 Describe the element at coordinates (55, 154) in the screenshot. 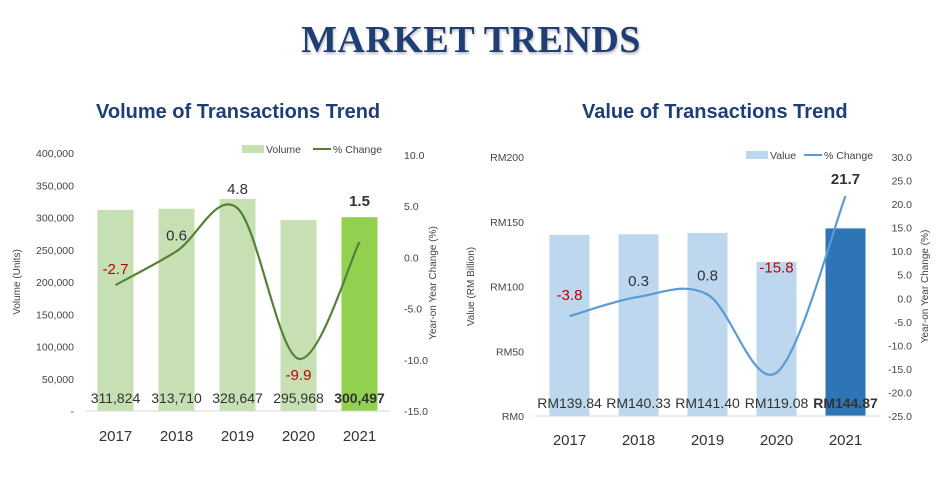

I see `volume-y-tick: 400,000` at that location.